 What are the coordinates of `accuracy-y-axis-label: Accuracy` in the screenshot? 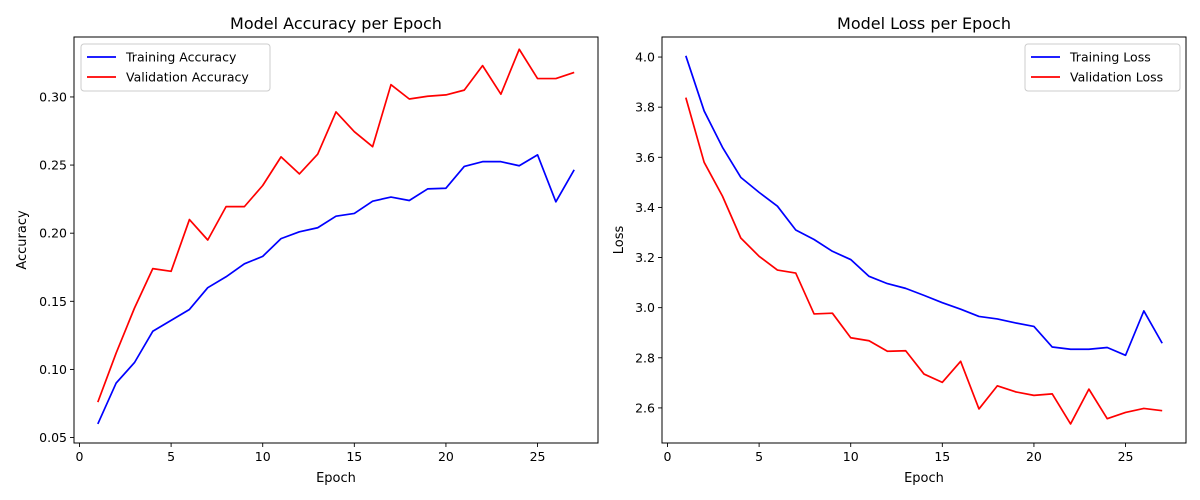 It's located at (22, 240).